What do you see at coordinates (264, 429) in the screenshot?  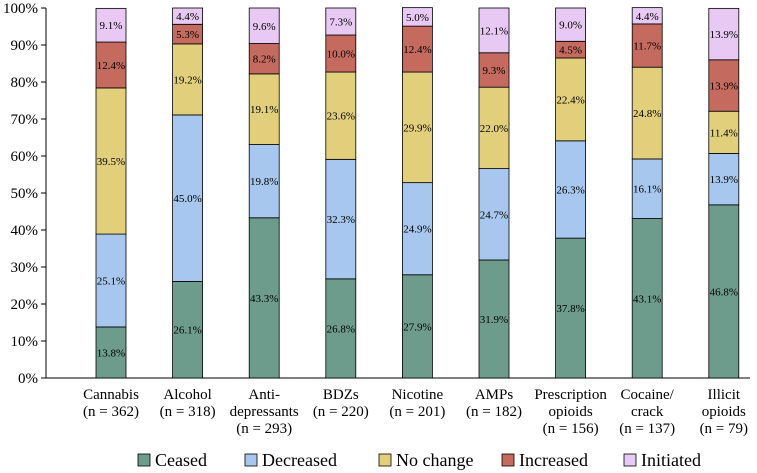 I see `category-label: (n = 293)` at bounding box center [264, 429].